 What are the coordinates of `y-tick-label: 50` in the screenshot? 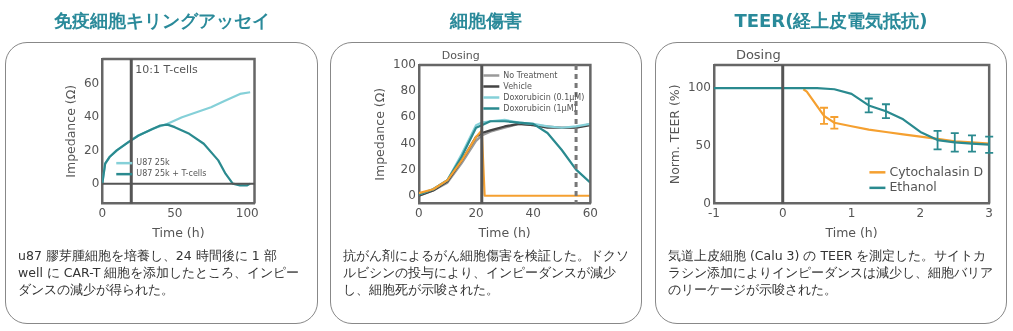 It's located at (703, 144).